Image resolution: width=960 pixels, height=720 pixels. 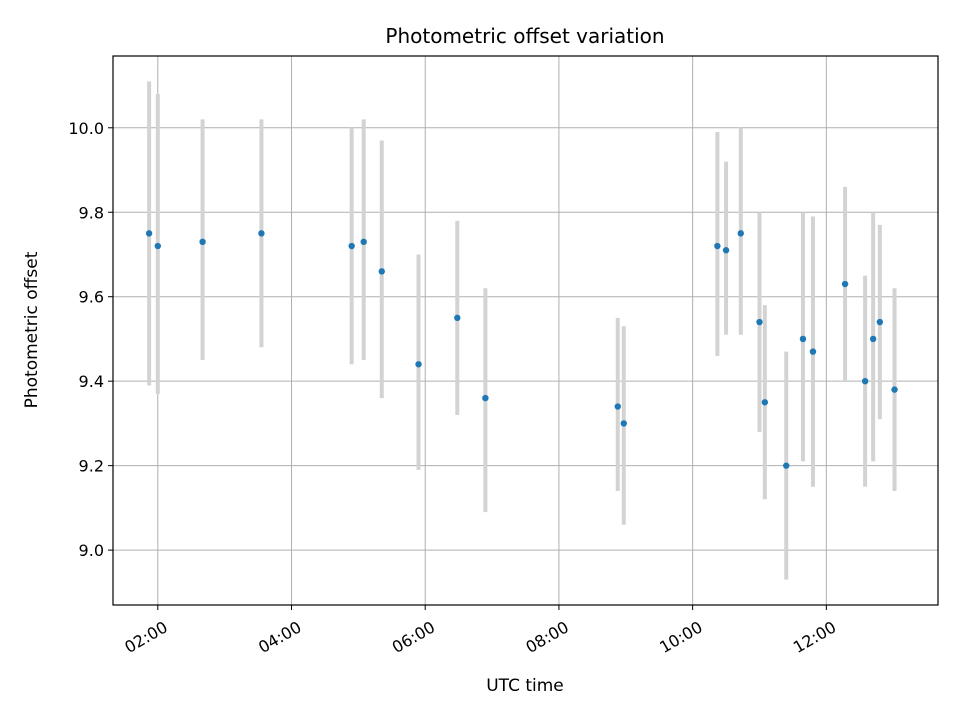 What do you see at coordinates (90, 339) in the screenshot?
I see `y-axis: 9.0 9.2 9.4 9.6 9.8 10.0` at bounding box center [90, 339].